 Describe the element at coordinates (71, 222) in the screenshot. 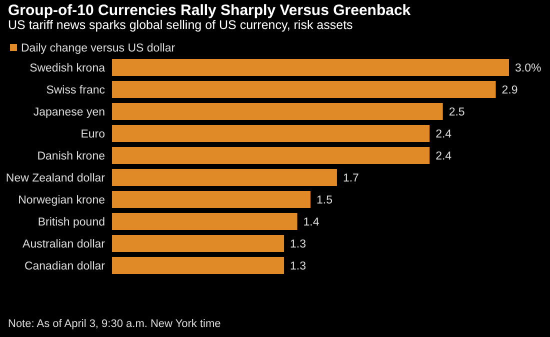

I see `y-tick-label: British pound` at that location.